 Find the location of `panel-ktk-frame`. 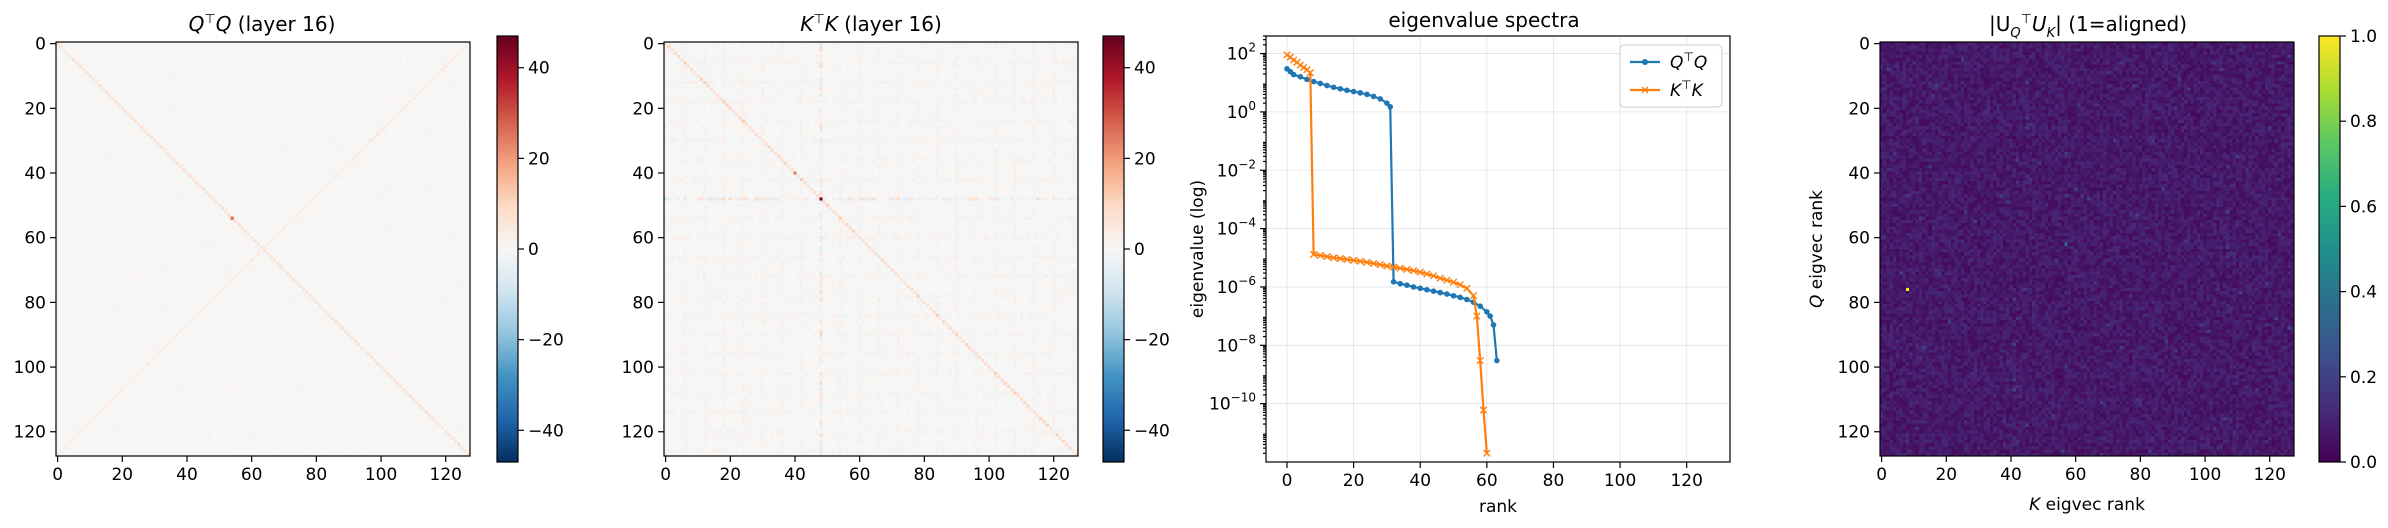

panel-ktk-frame is located at coordinates (871, 249).